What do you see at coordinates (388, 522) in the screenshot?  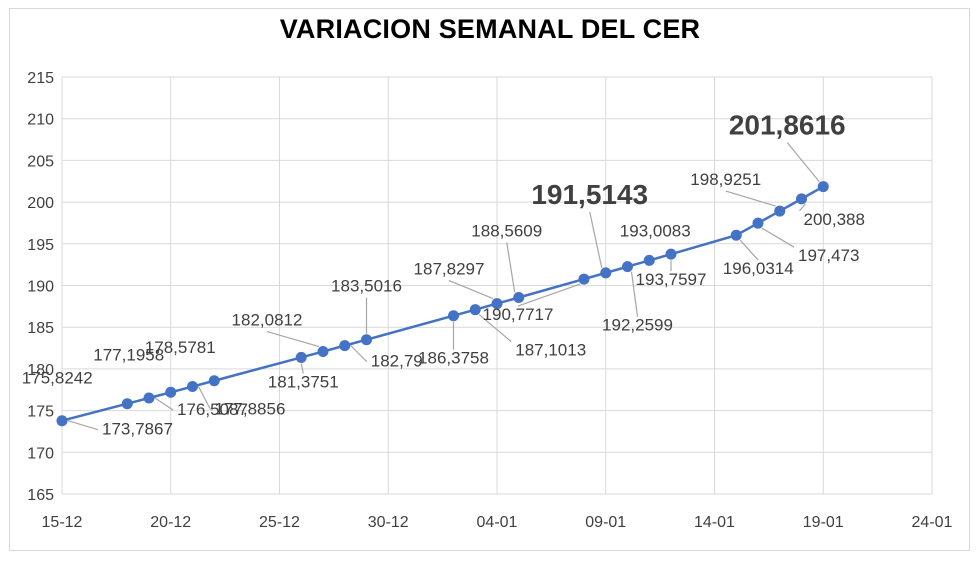 I see `x-tick-label: 30-12` at bounding box center [388, 522].